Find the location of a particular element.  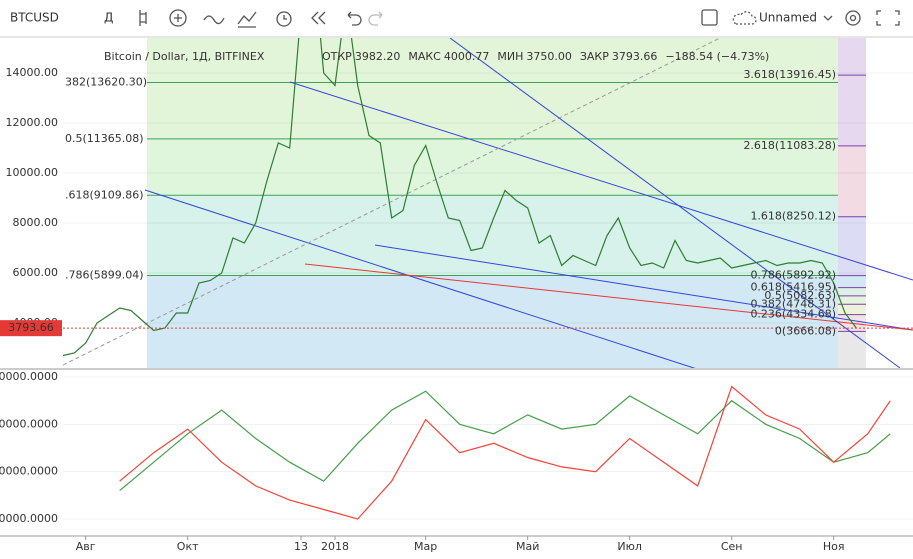

fib-label: 0.5(5082.63) is located at coordinates (800, 295).